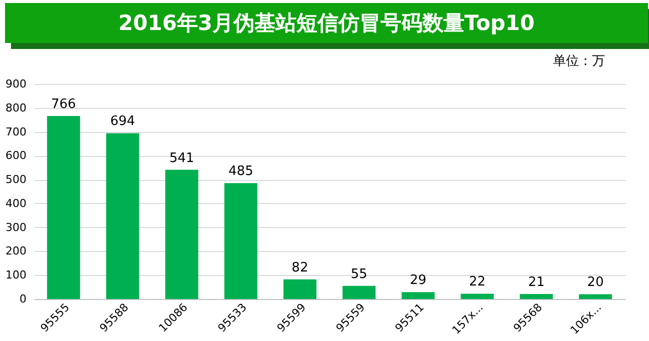 The width and height of the screenshot is (649, 341). Describe the element at coordinates (16, 227) in the screenshot. I see `y-tick-label: 300` at that location.